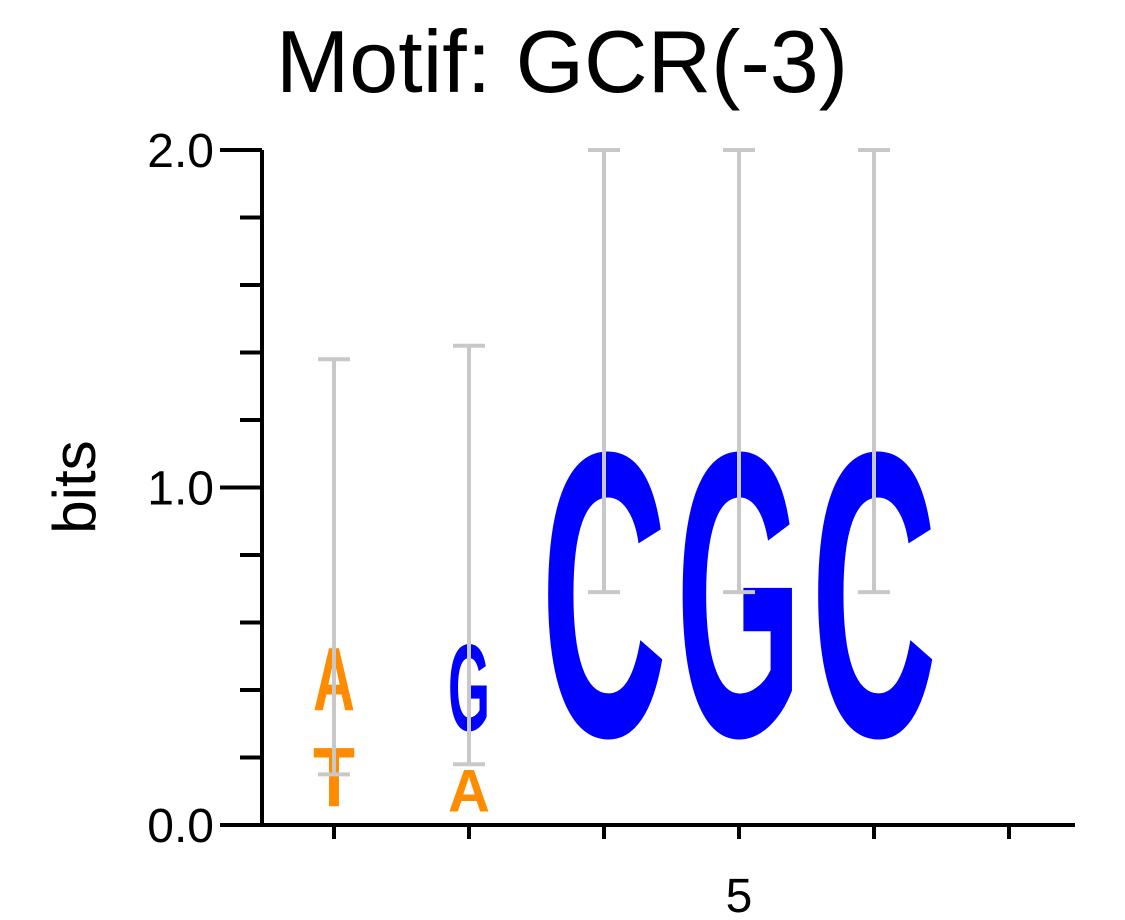 The image size is (1125, 920). I want to click on chart-title: Motif: GCR(-3), so click(562, 61).